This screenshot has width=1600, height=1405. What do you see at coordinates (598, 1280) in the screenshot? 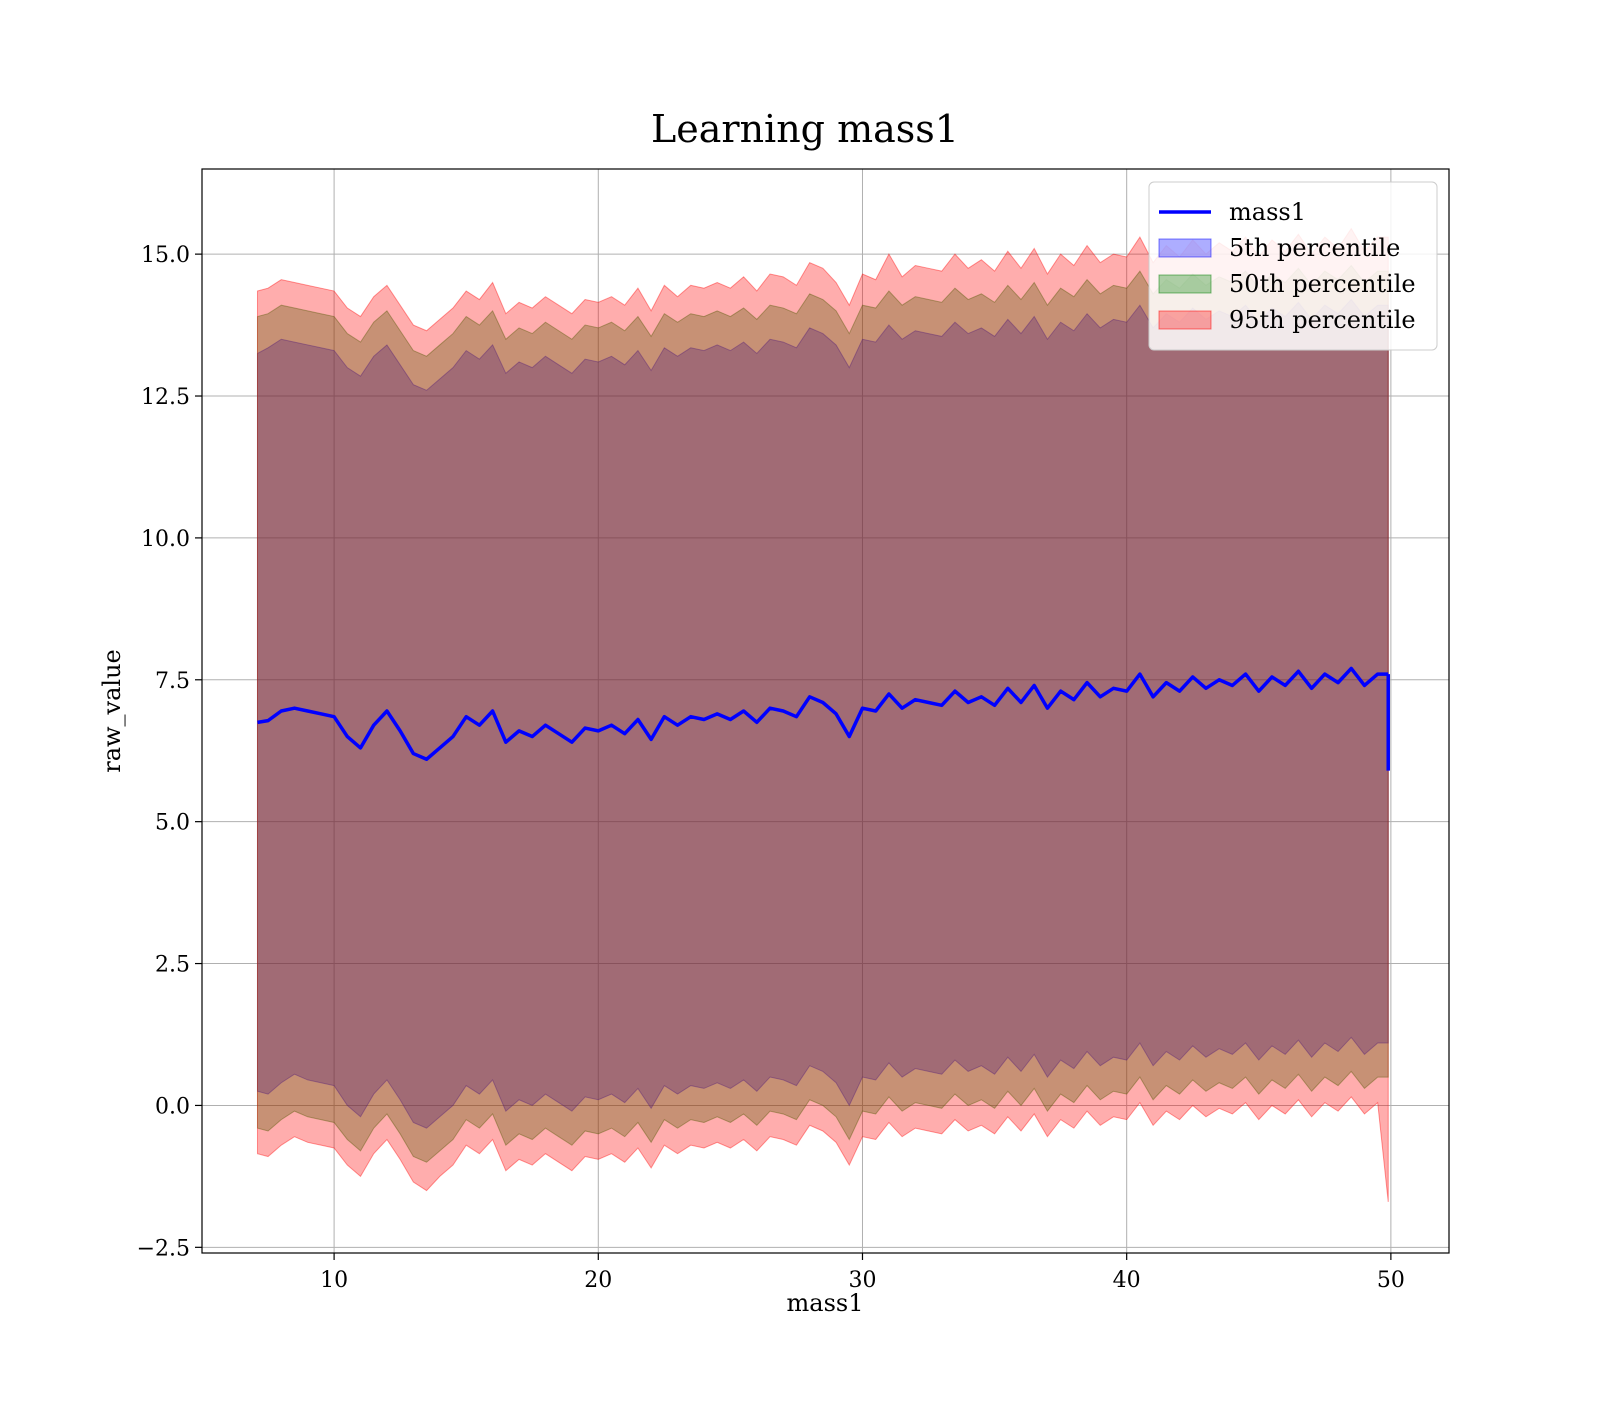
I see `x-tick-label: 20` at bounding box center [598, 1280].